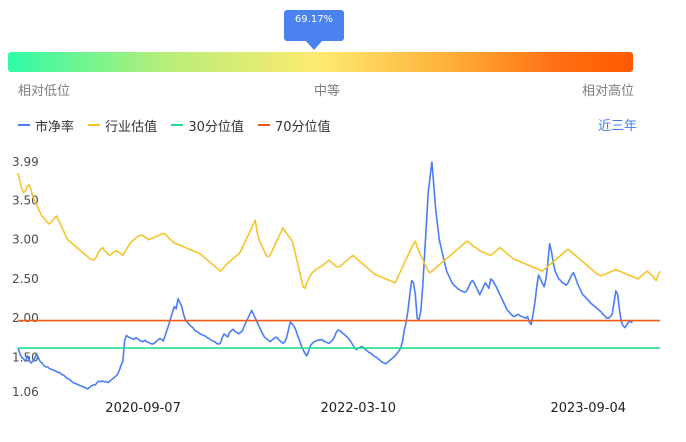 The height and width of the screenshot is (442, 686). What do you see at coordinates (314, 45) in the screenshot?
I see `tooltip-pointer` at bounding box center [314, 45].